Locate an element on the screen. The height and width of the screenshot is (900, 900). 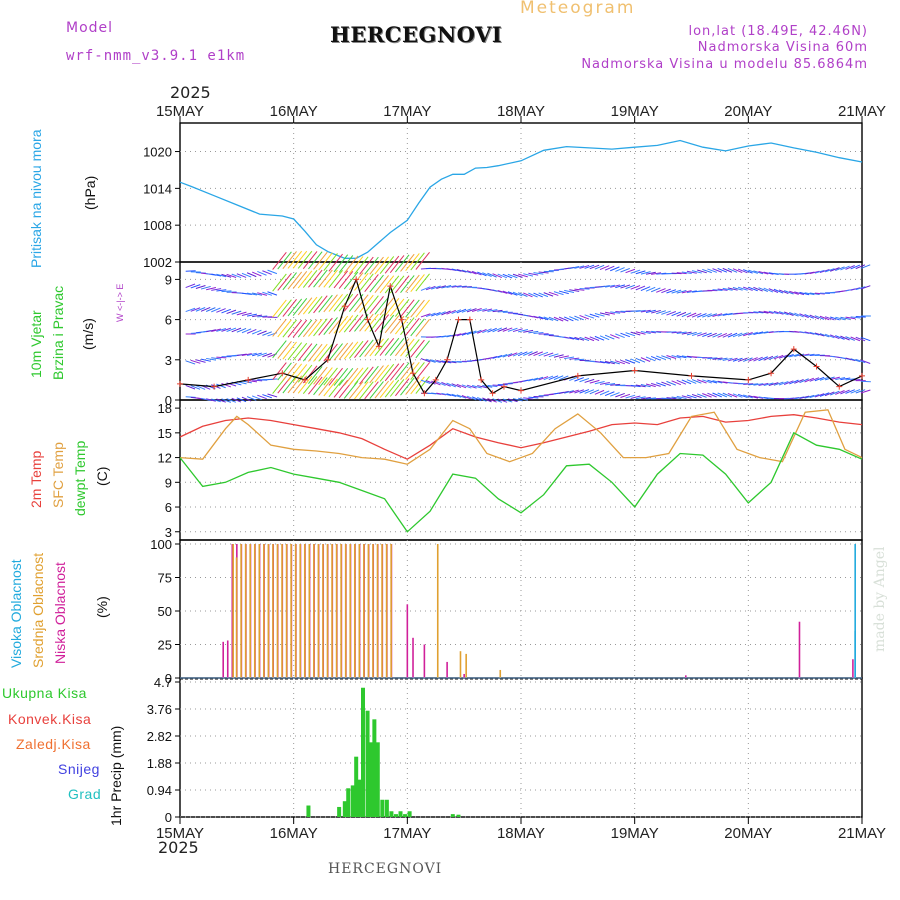
xtick-label-bottom: 18MAY is located at coordinates (521, 833).